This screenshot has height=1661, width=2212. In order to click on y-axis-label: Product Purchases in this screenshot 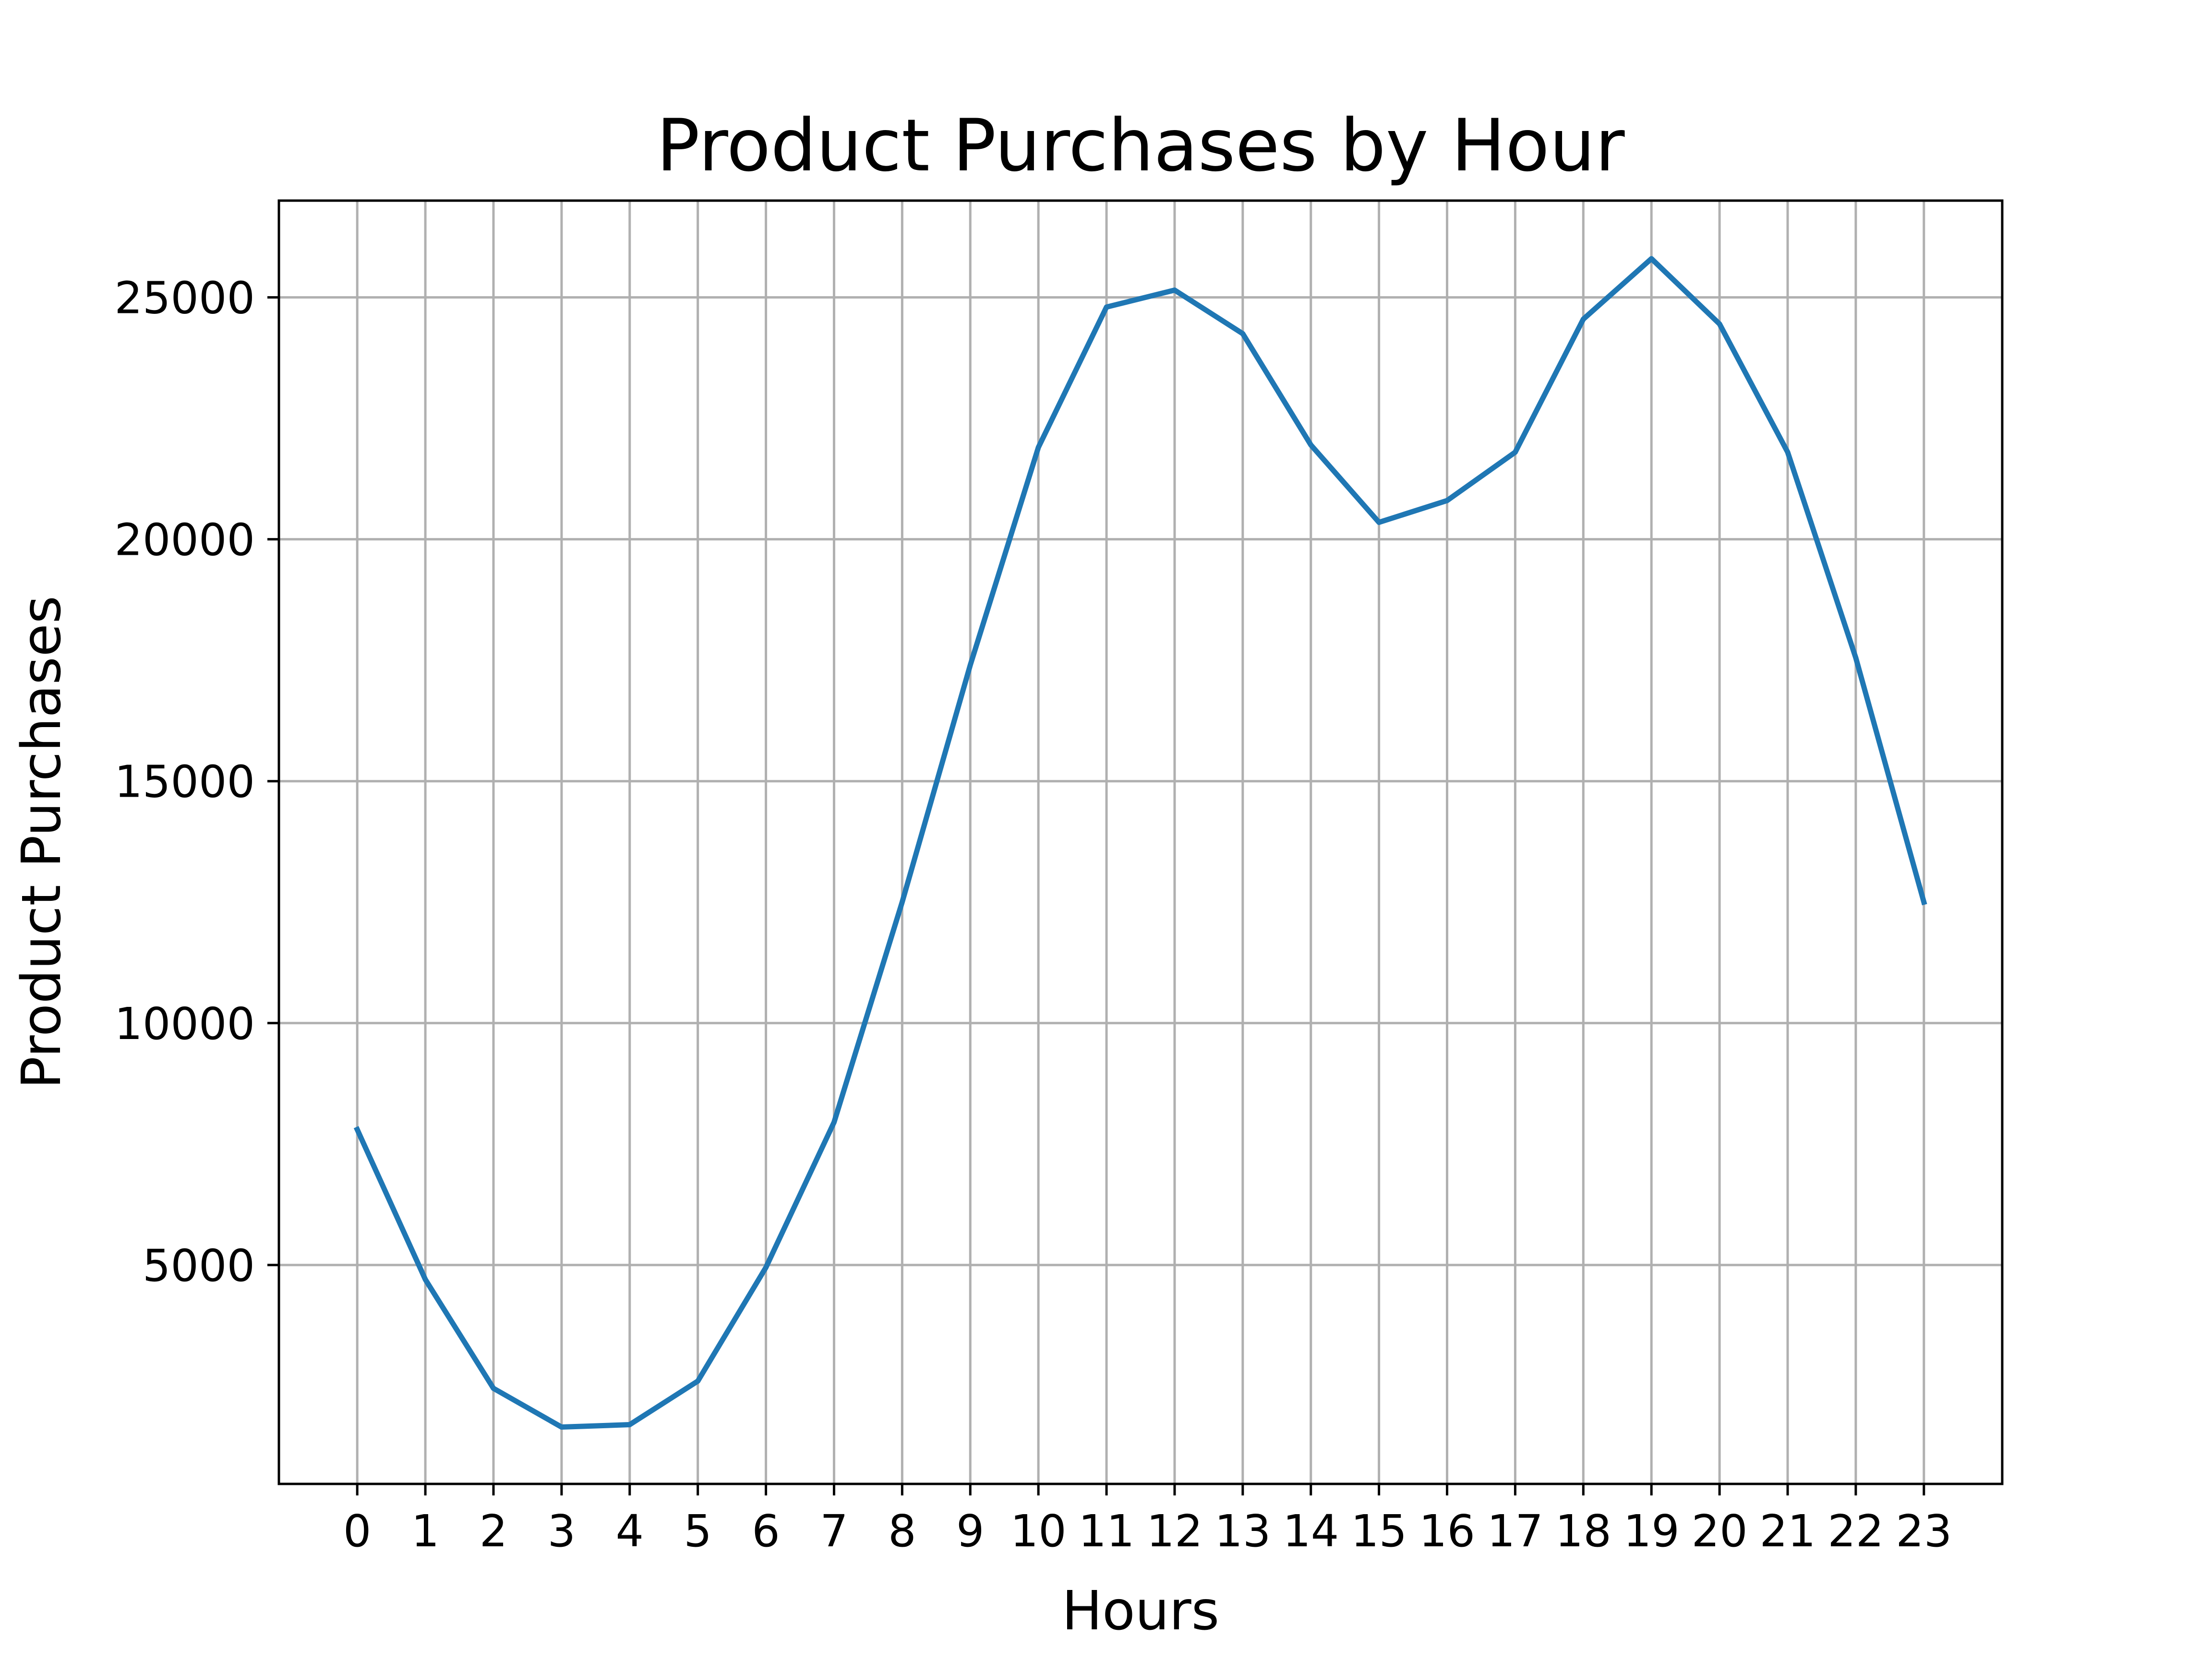, I will do `click(42, 842)`.